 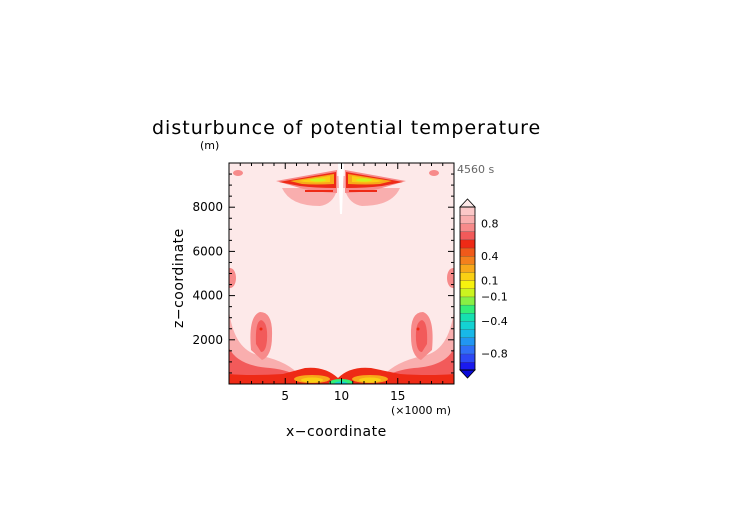 What do you see at coordinates (421, 336) in the screenshot?
I see `lobe-right` at bounding box center [421, 336].